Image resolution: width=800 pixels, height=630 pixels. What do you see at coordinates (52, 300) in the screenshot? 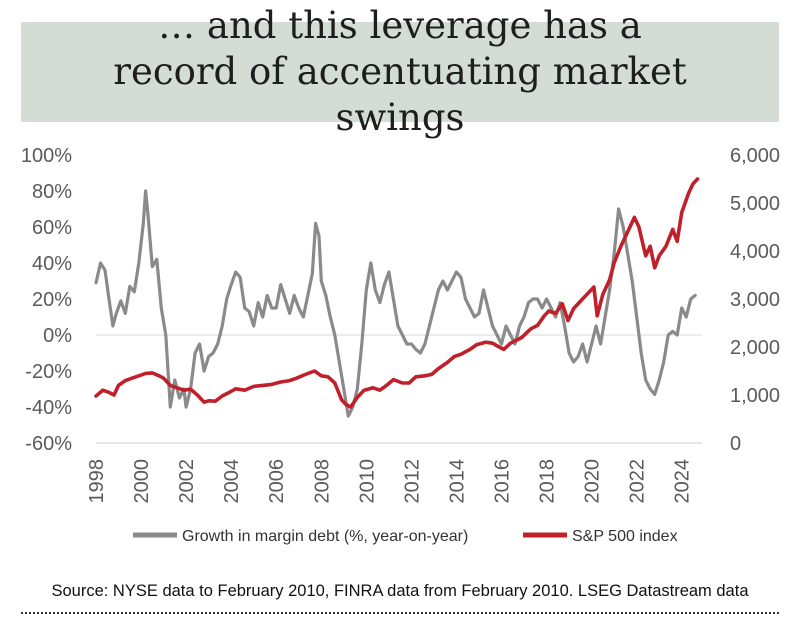
I see `left-tick-label: 20%` at bounding box center [52, 300].